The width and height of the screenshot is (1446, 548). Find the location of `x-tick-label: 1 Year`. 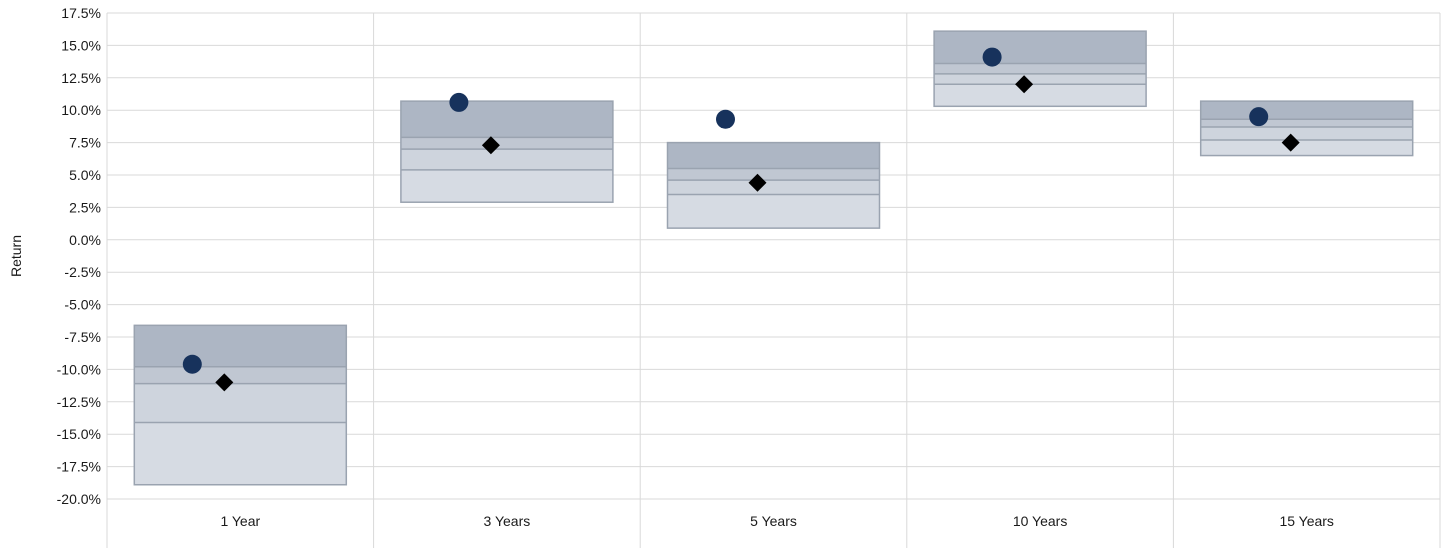

x-tick-label: 1 Year is located at coordinates (240, 521).